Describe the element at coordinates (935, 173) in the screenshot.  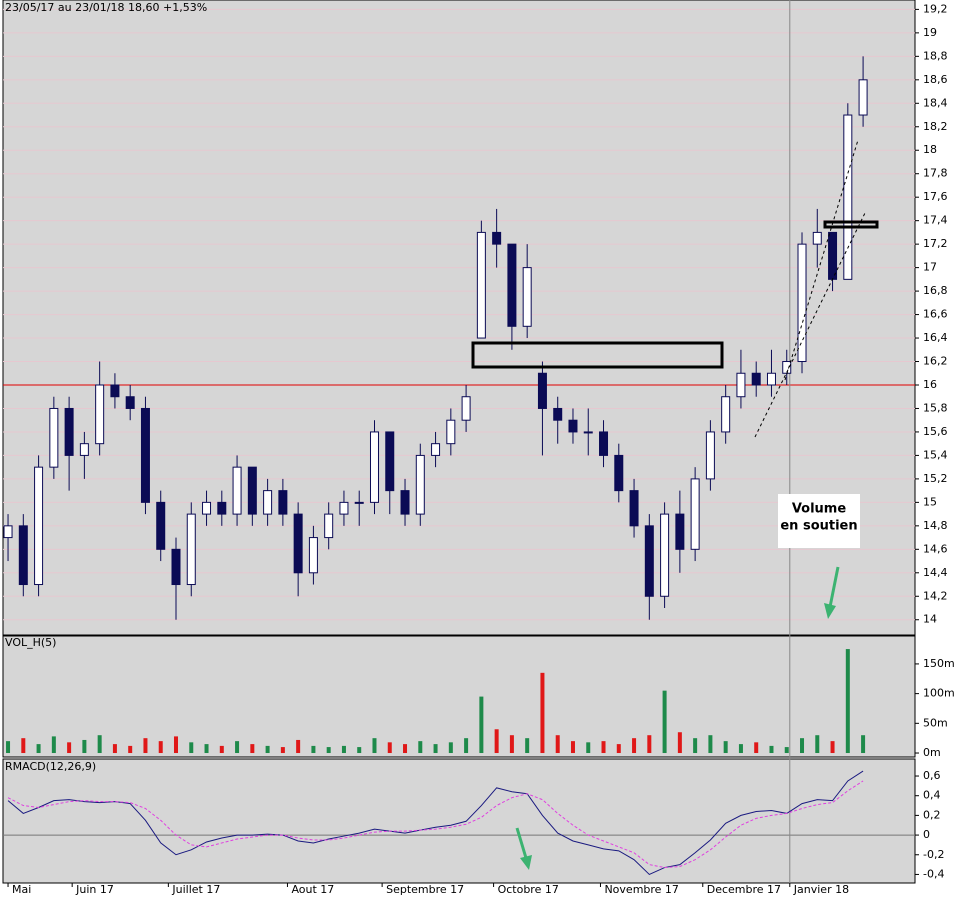
I see `y-tick-label: 17,8` at that location.